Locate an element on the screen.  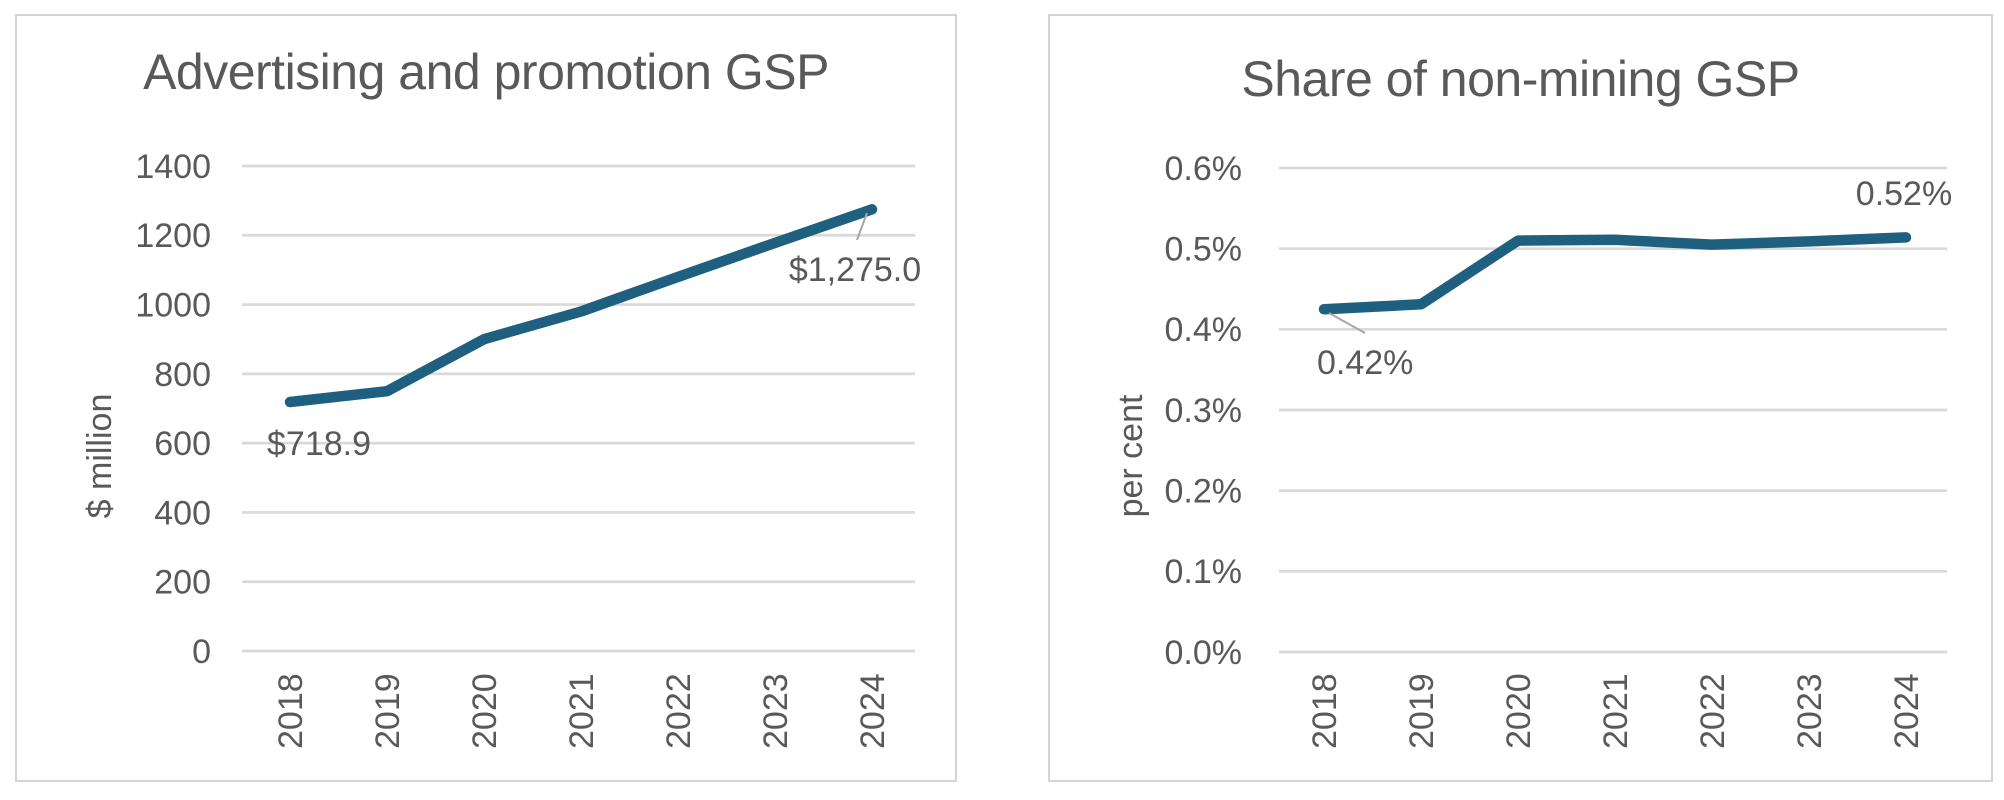
y-tick-label: 0.0% is located at coordinates (1204, 653).